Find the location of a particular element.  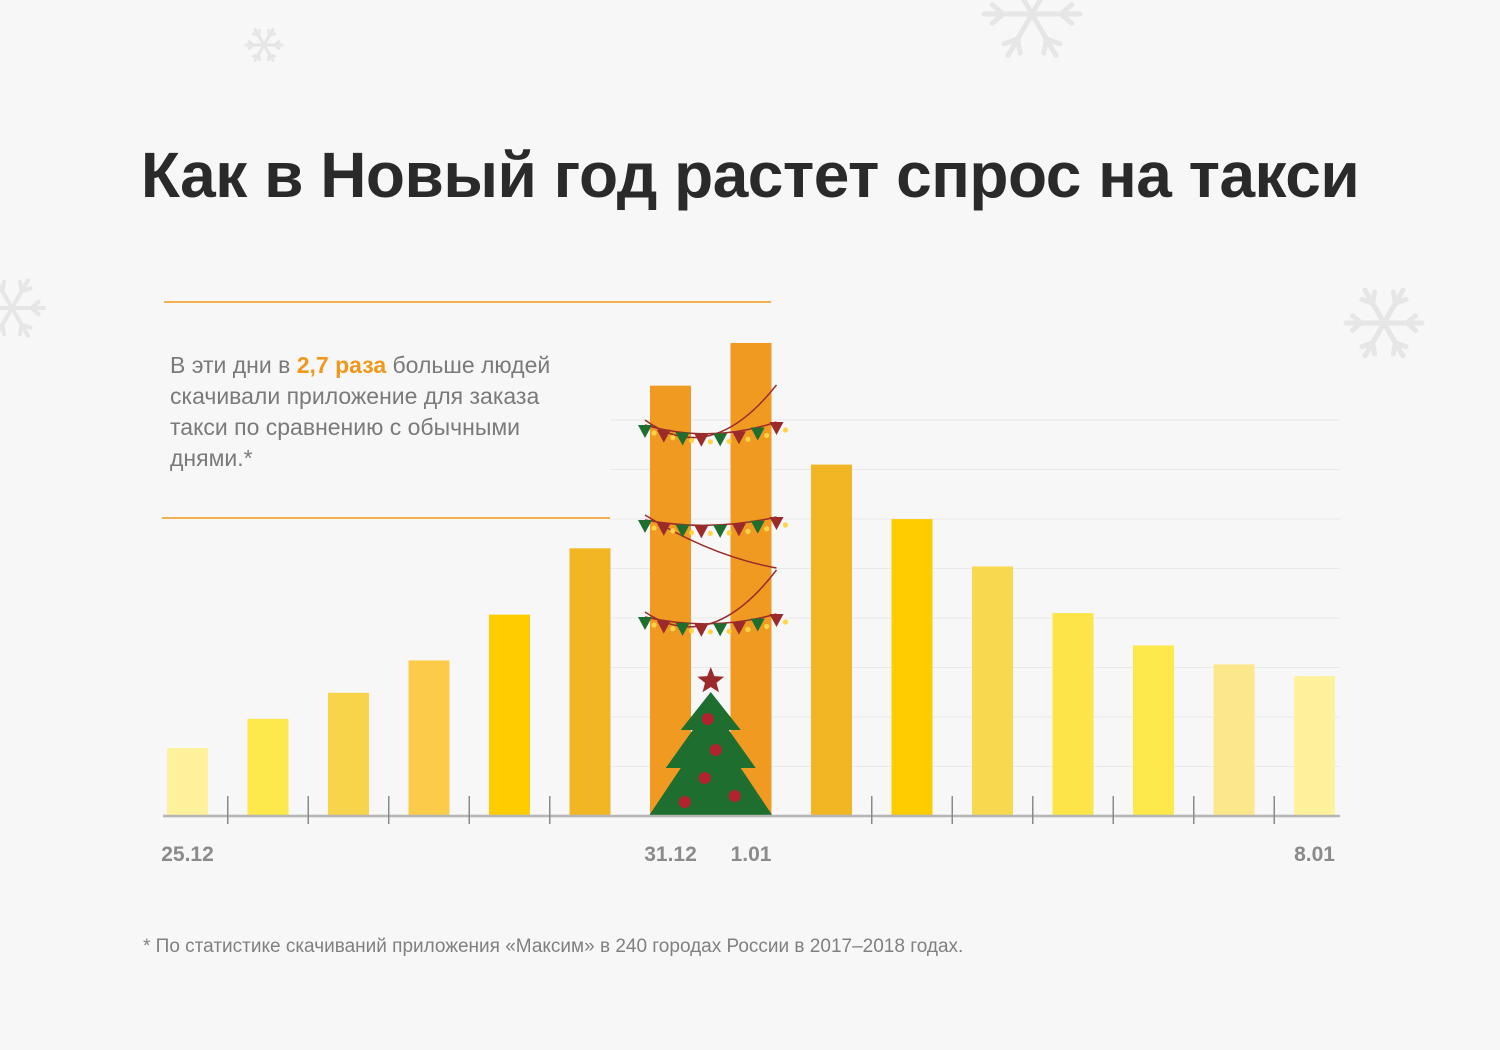

callout-text-before: В эти дни в is located at coordinates (233, 365).